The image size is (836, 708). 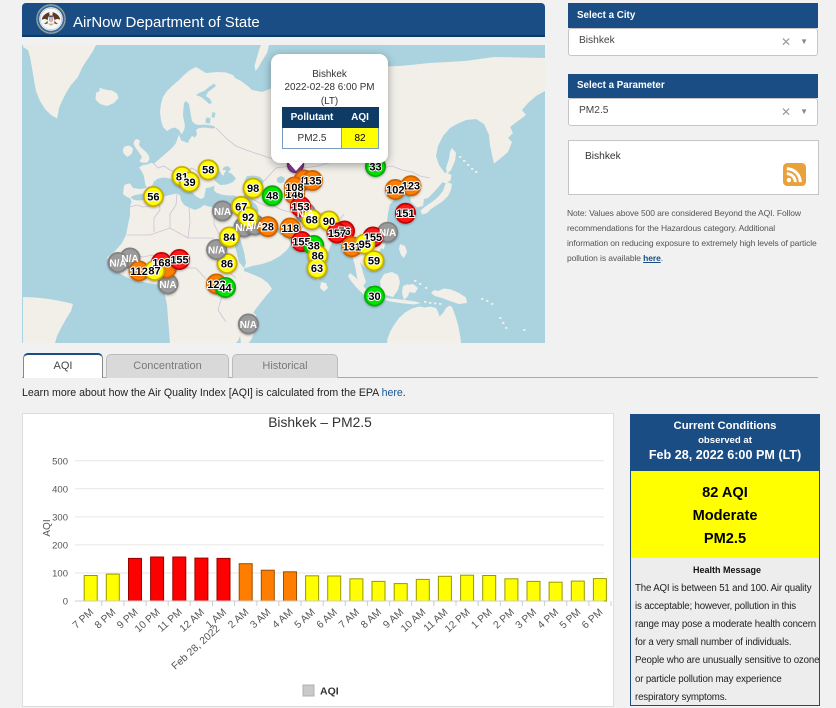 What do you see at coordinates (344, 232) in the screenshot?
I see `svg-text: 76` at bounding box center [344, 232].